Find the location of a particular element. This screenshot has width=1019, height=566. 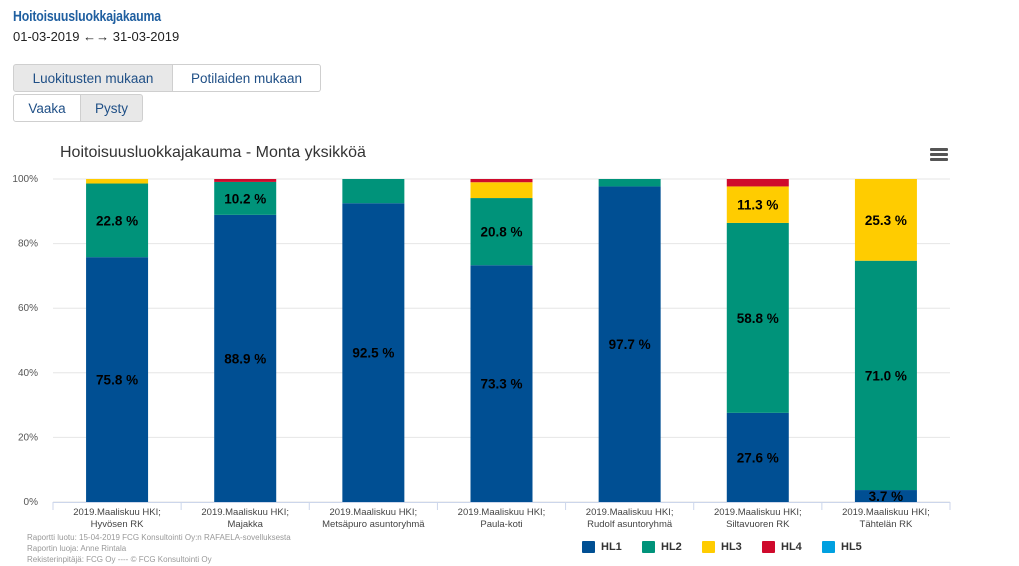

legend-label: HL5 is located at coordinates (851, 547).